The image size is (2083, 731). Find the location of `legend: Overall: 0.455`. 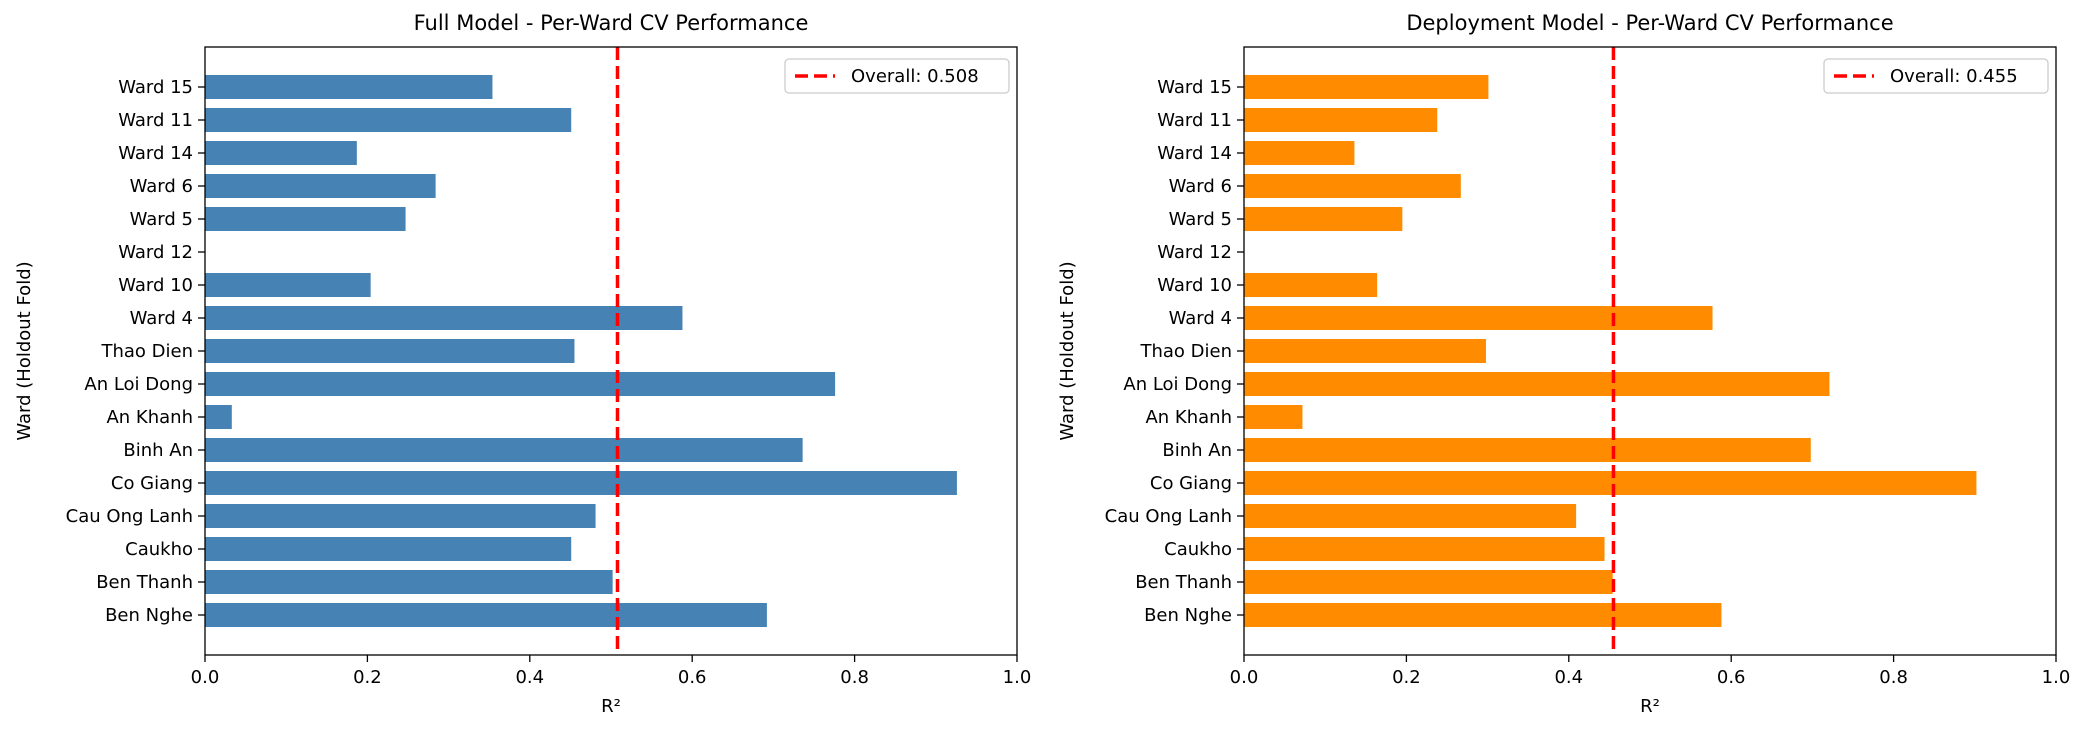

legend: Overall: 0.455 is located at coordinates (1936, 76).